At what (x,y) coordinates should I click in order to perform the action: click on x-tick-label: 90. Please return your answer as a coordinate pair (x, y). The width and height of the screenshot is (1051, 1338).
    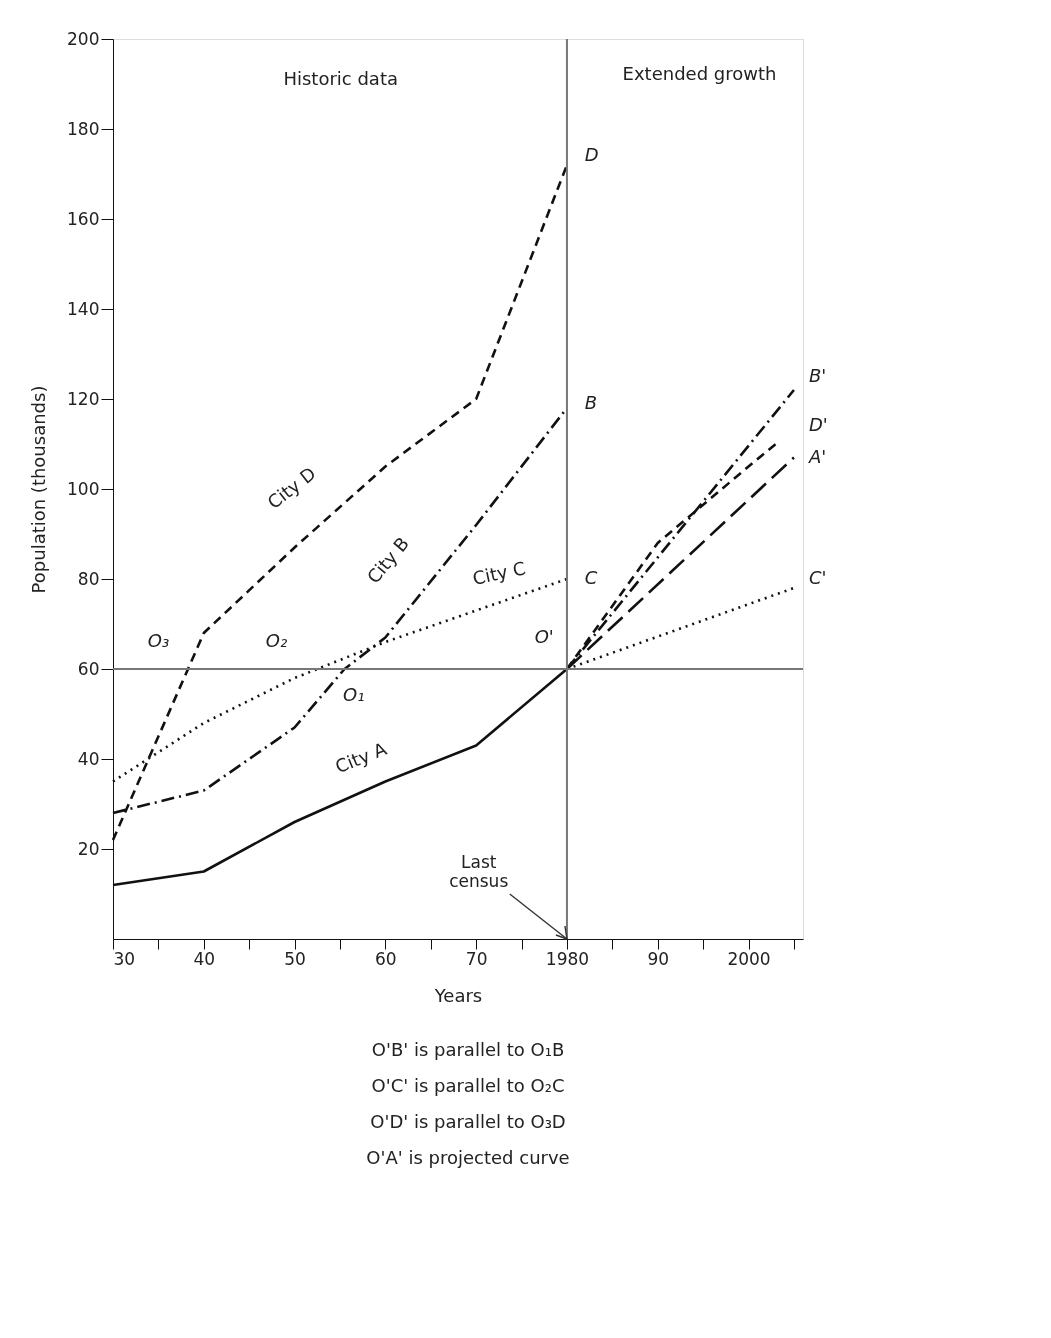
    Looking at the image, I should click on (658, 958).